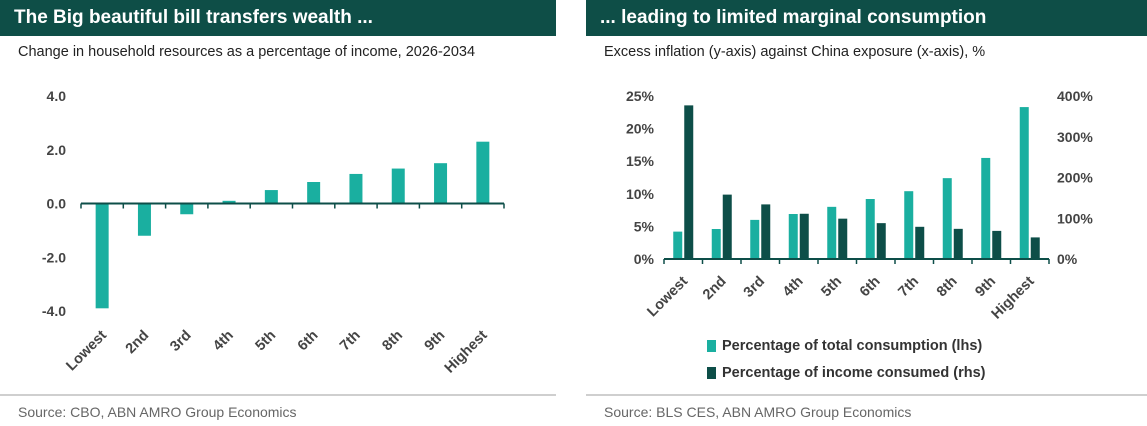 The width and height of the screenshot is (1147, 426). What do you see at coordinates (1075, 96) in the screenshot?
I see `y-right-tick-label: 400%` at bounding box center [1075, 96].